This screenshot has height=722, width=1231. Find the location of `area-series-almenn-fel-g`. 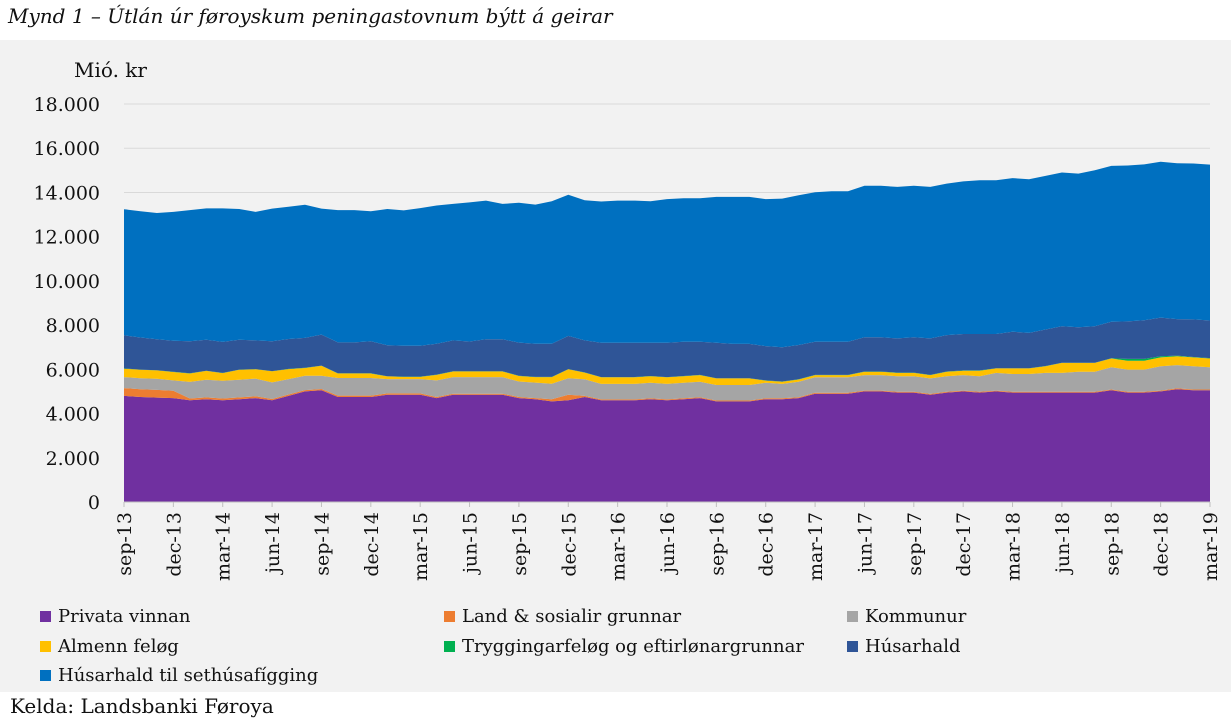

area-series-almenn-fel-g is located at coordinates (667, 370).